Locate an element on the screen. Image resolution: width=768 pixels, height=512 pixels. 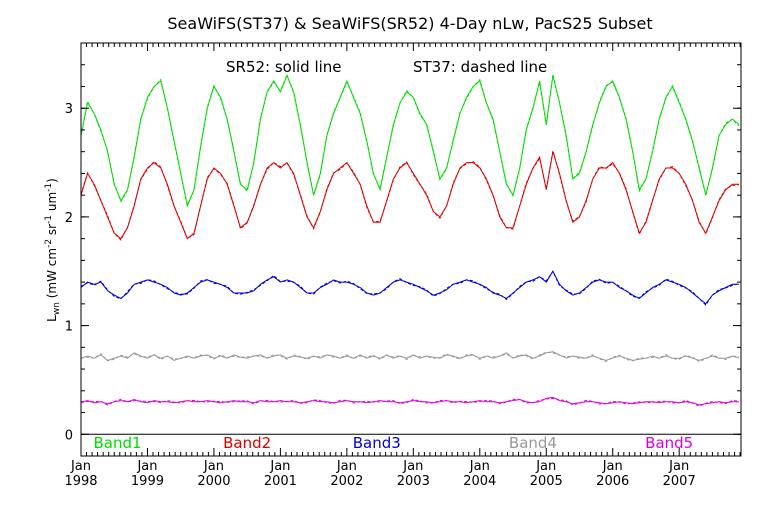
band-label-band3: Band3 is located at coordinates (377, 443).